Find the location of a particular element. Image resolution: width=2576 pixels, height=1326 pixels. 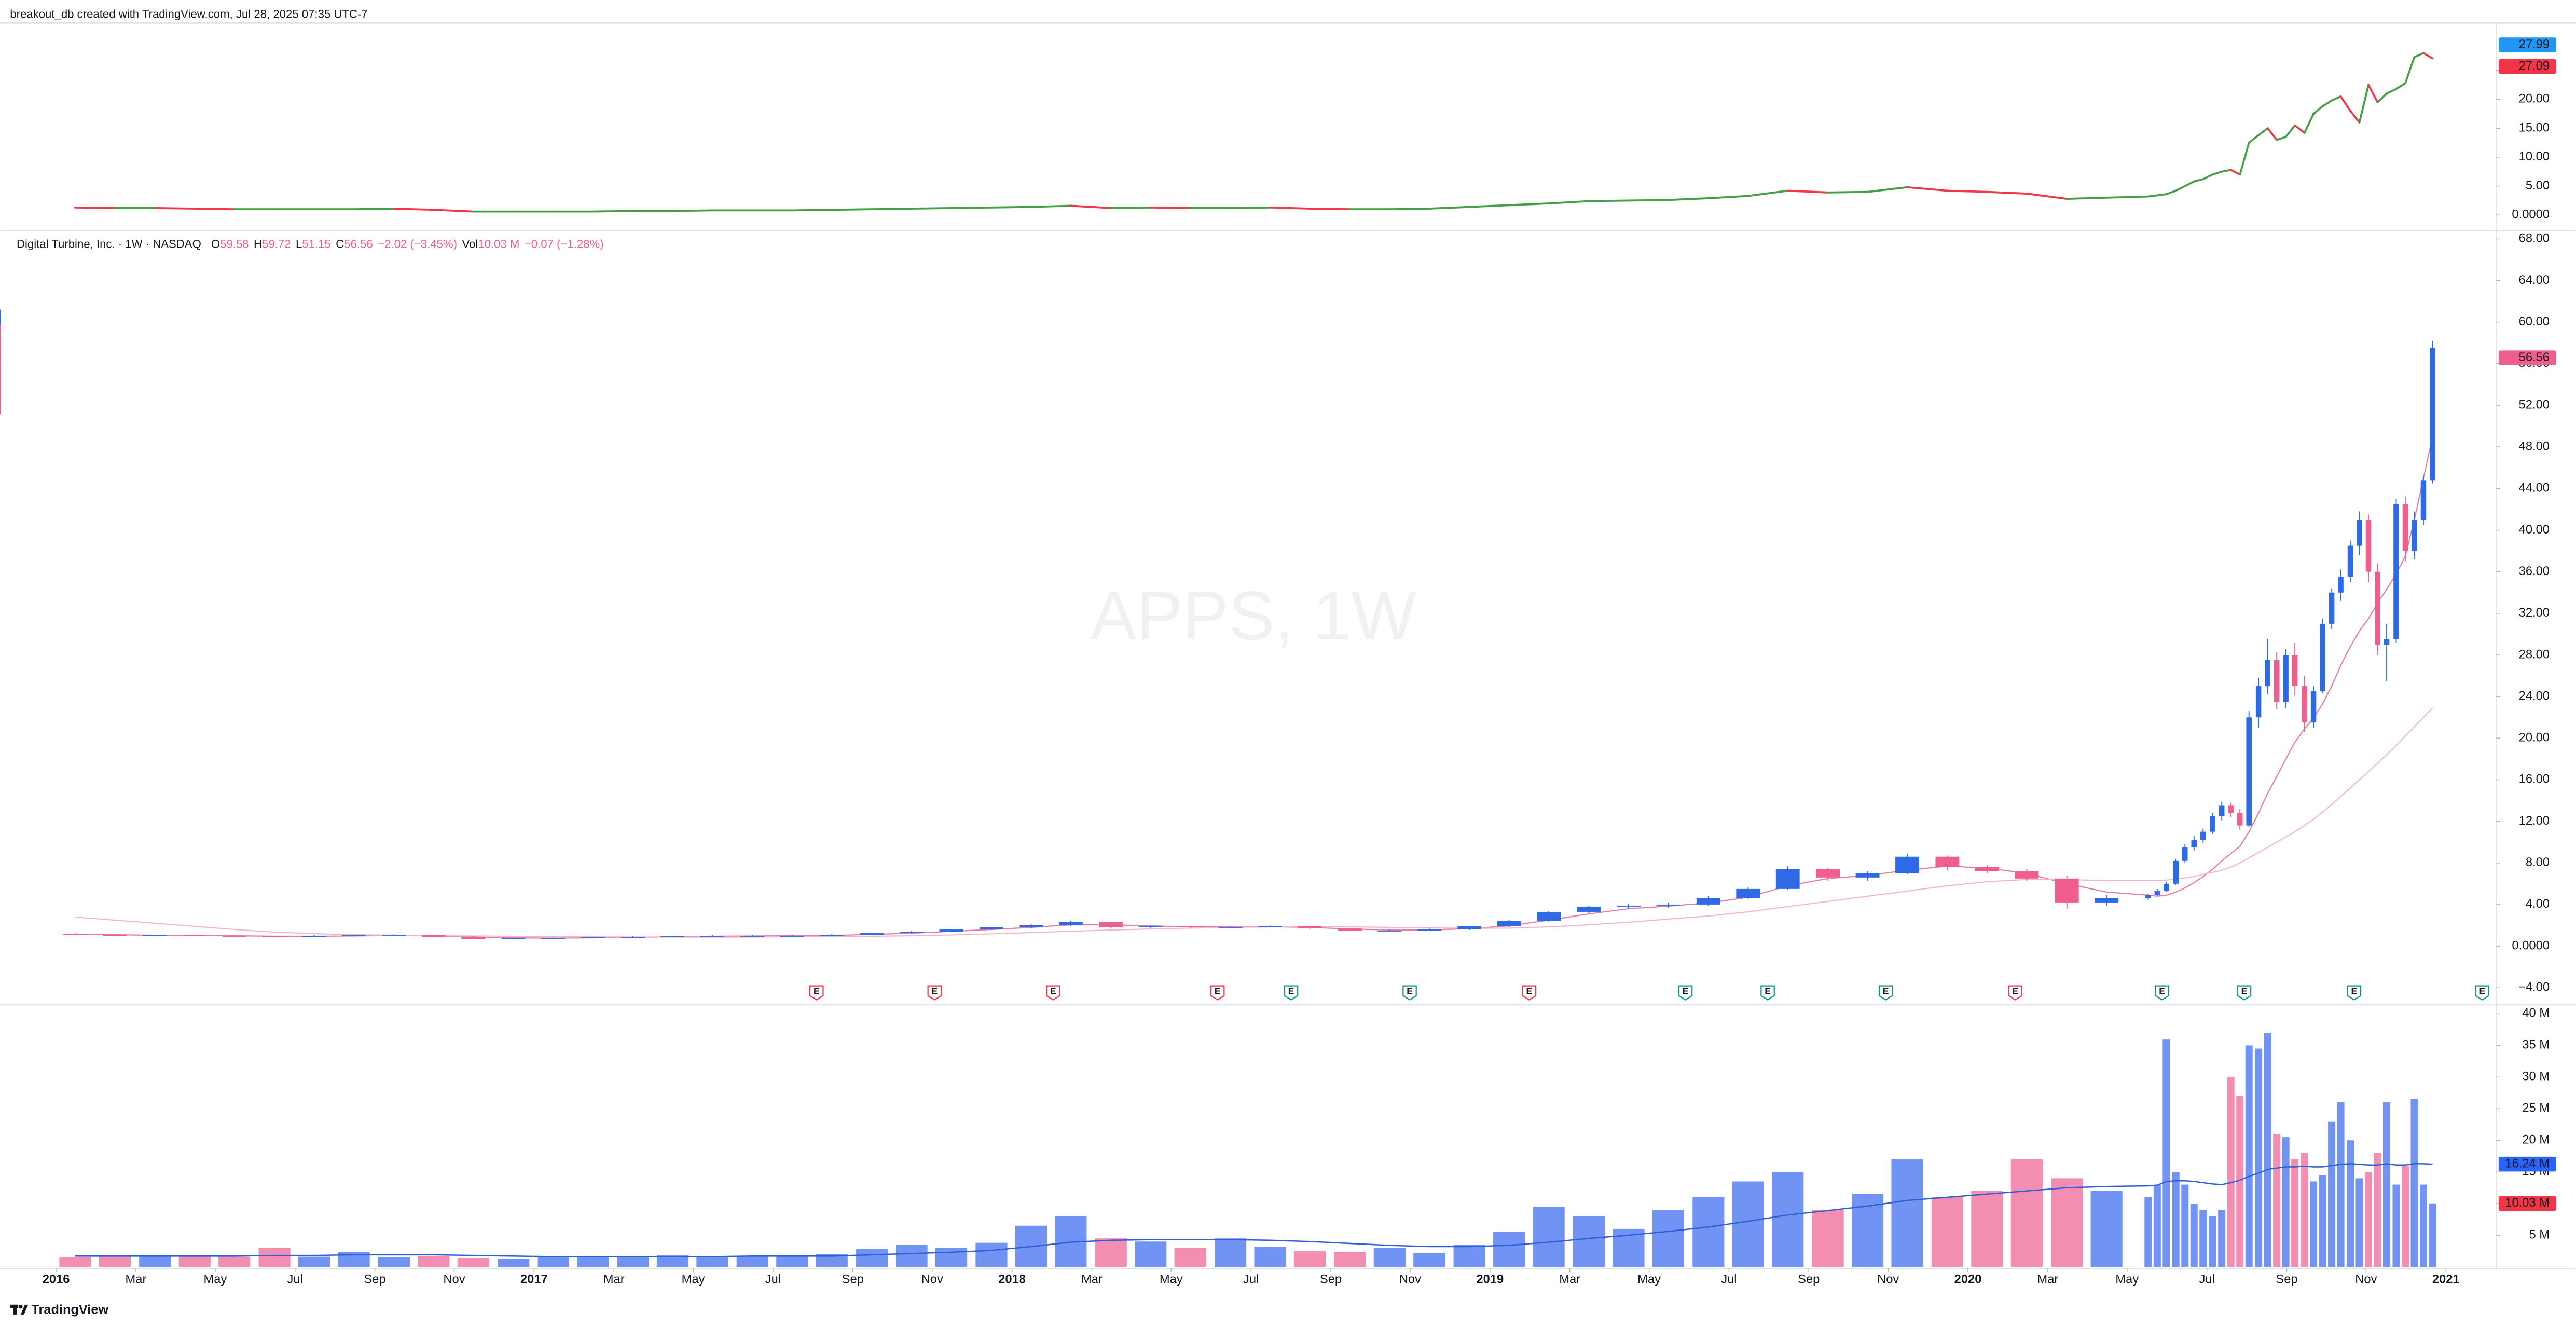

last-value-label: 27.99 is located at coordinates (2534, 44).